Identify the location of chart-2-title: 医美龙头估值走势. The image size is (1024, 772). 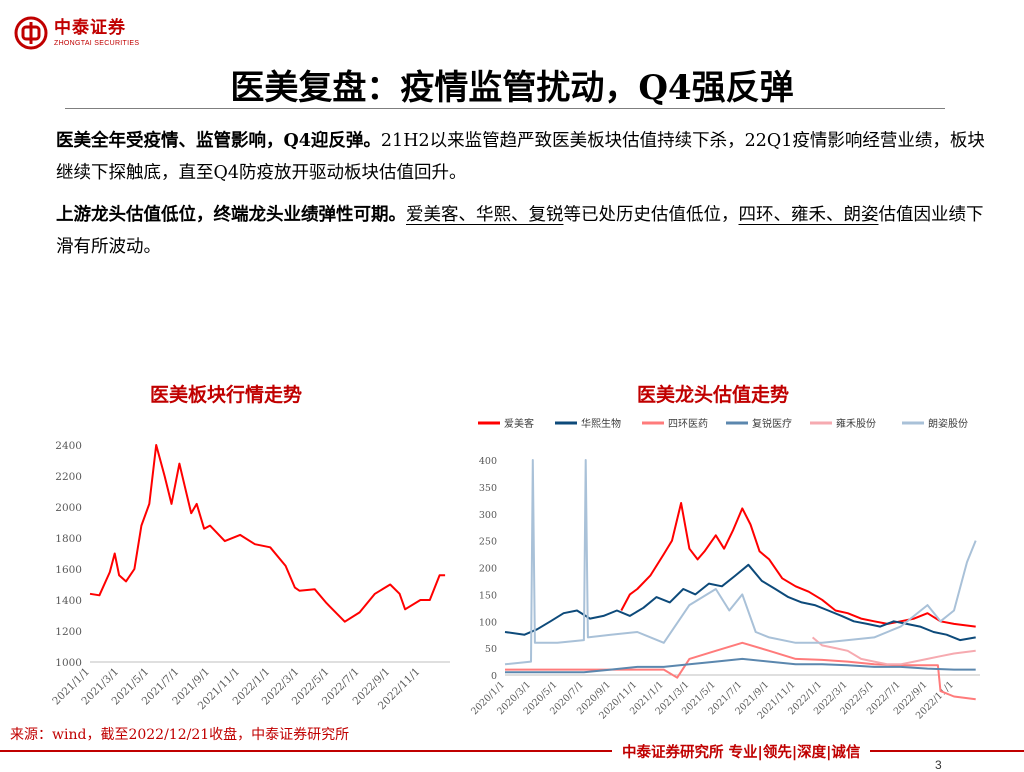
(713, 395).